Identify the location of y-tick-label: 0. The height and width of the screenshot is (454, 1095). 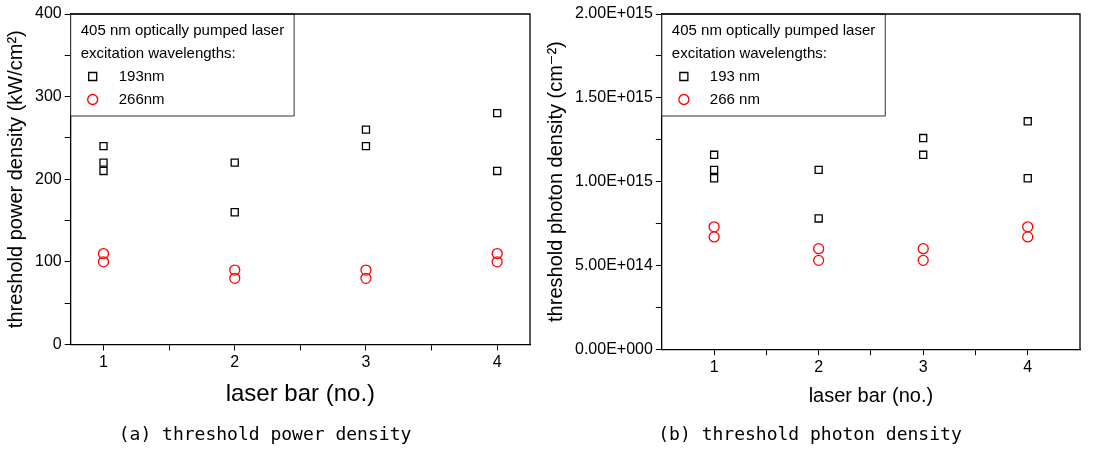
(57, 343).